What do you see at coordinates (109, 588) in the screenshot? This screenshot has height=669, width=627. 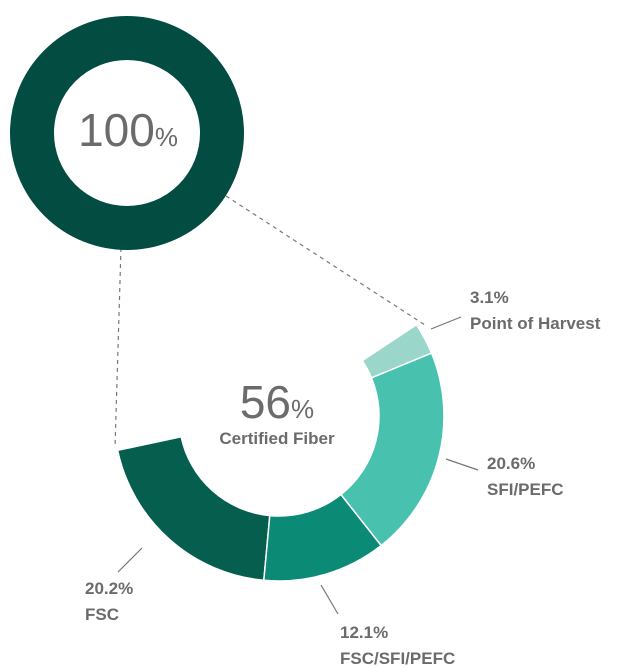 I see `value-label: 20.2%` at bounding box center [109, 588].